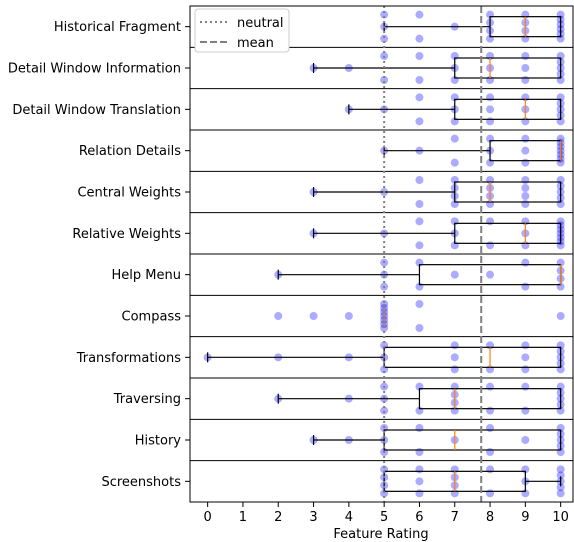 This screenshot has width=574, height=542. Describe the element at coordinates (94, 69) in the screenshot. I see `y-tick-label: Detail Window Information` at that location.